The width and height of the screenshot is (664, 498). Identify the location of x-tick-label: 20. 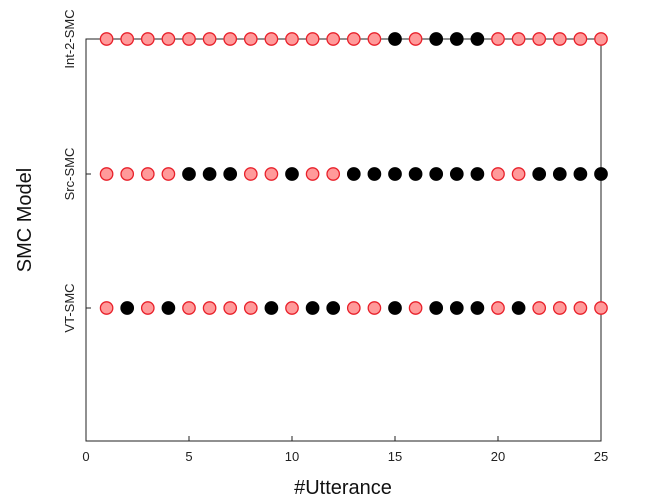
(498, 456).